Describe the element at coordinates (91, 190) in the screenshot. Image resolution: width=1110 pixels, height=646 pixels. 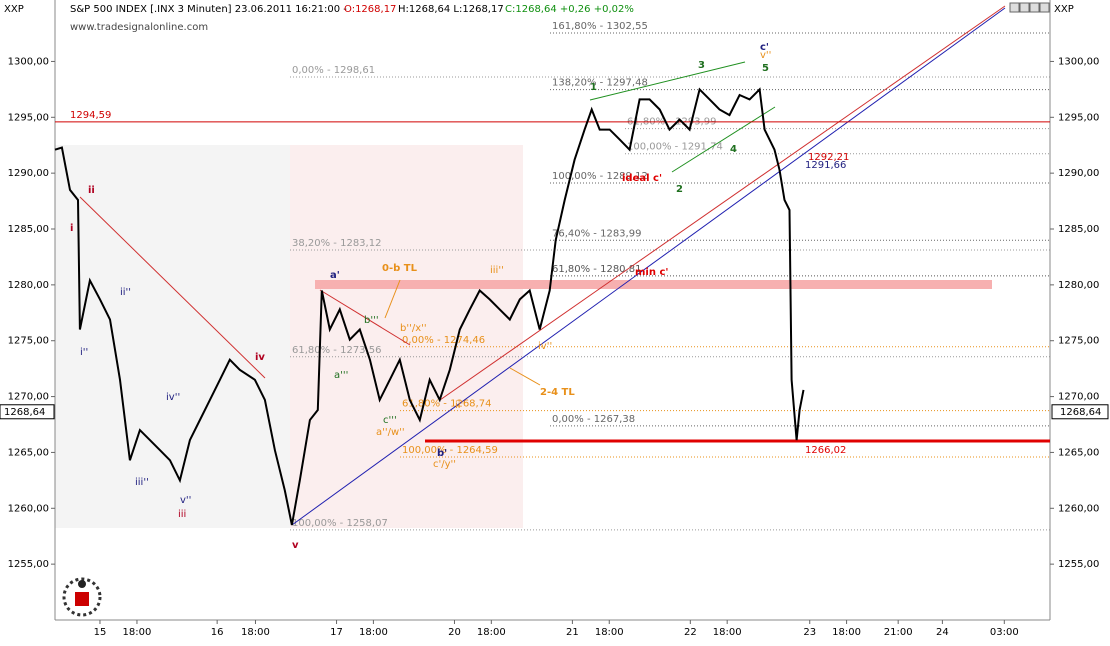
I see `wave-label: ii` at that location.